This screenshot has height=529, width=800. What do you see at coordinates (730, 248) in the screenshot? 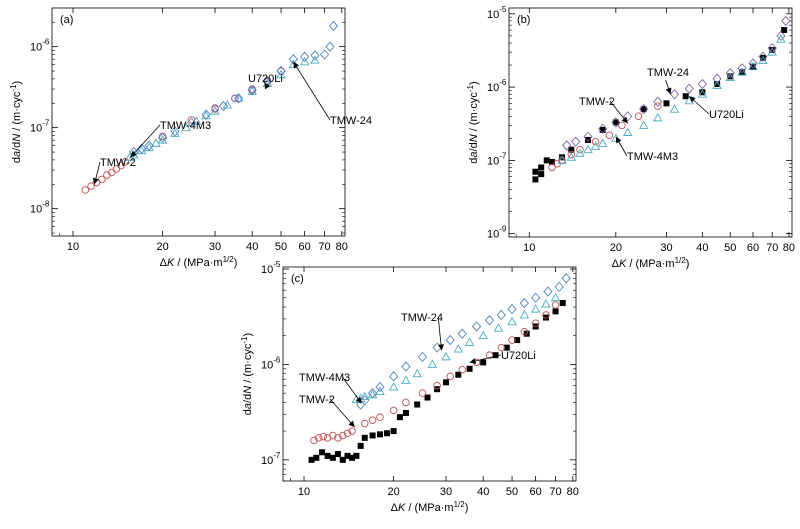
I see `x-tick-label: 50` at bounding box center [730, 248].